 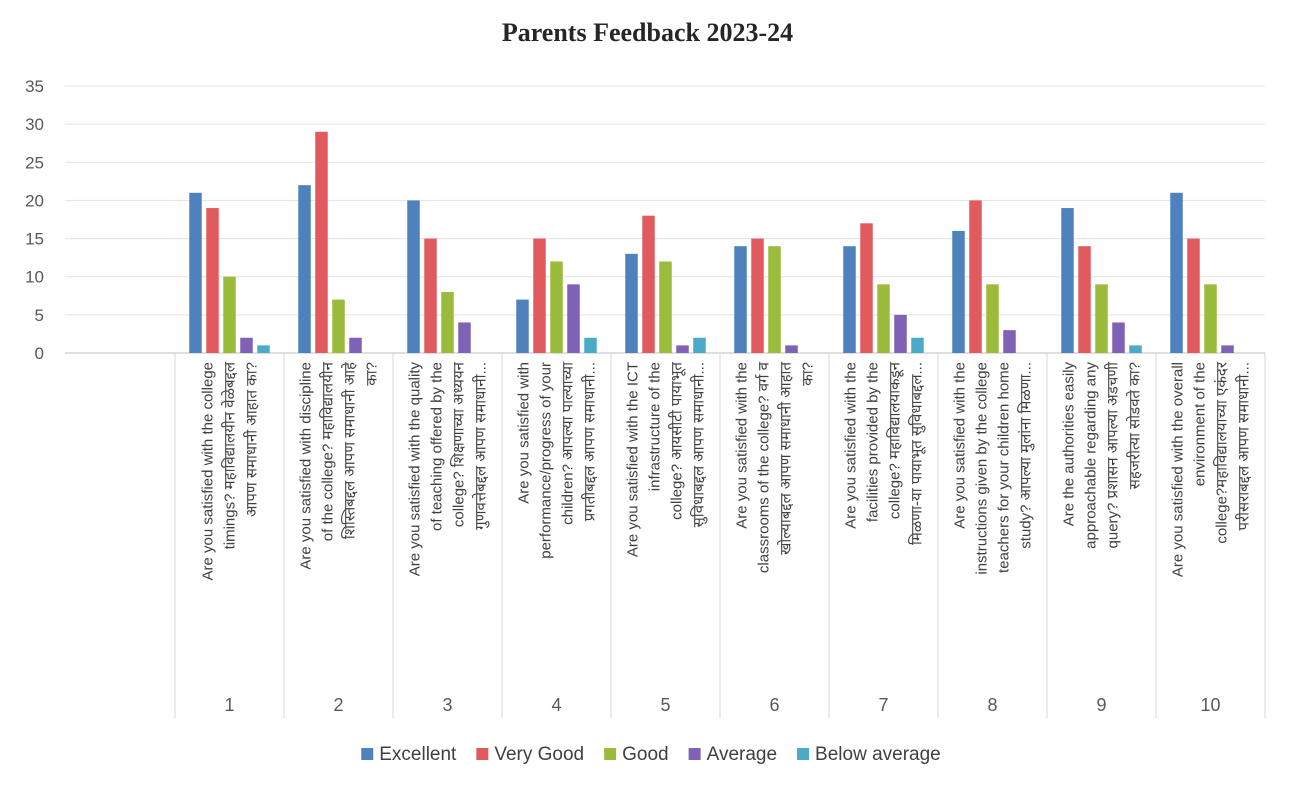 What do you see at coordinates (694, 754) in the screenshot?
I see `legend-swatch-average` at bounding box center [694, 754].